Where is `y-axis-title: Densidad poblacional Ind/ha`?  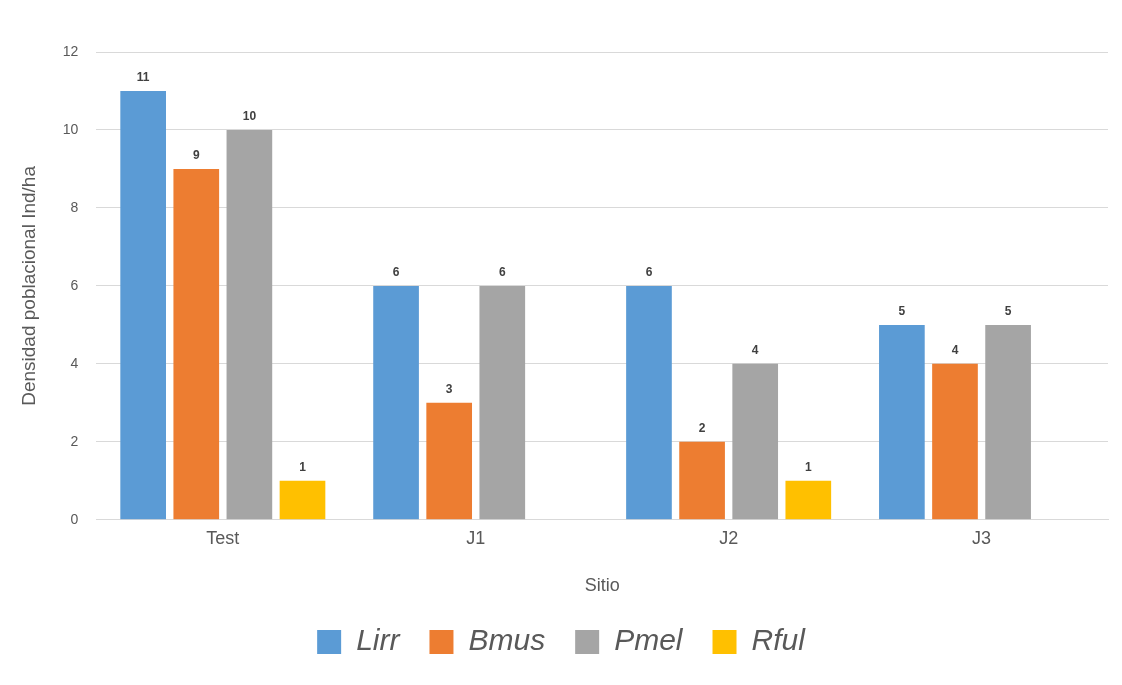
y-axis-title: Densidad poblacional Ind/ha is located at coordinates (28, 285).